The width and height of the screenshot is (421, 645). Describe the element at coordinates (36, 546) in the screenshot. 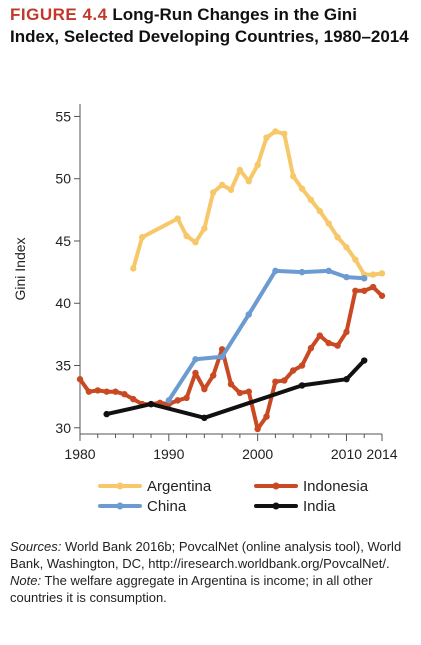

I see `sources-label: Sources:` at that location.